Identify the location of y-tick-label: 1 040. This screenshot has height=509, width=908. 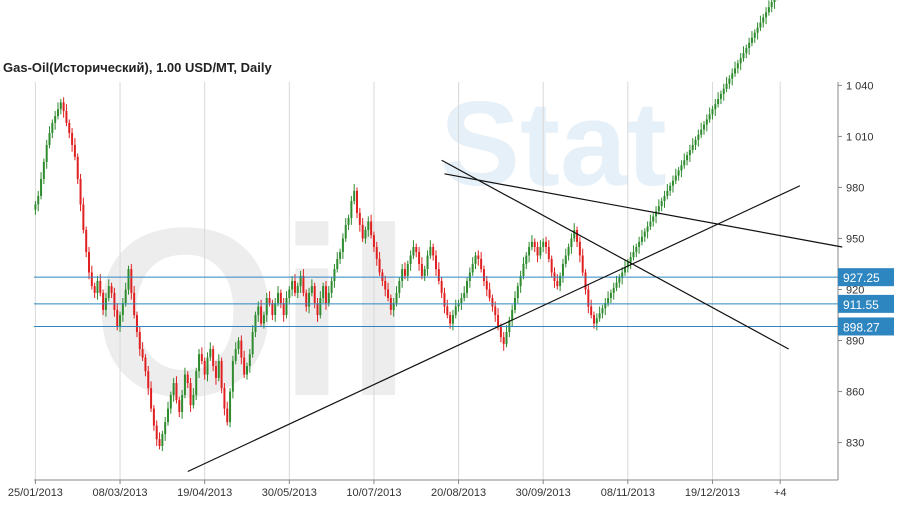
(860, 86).